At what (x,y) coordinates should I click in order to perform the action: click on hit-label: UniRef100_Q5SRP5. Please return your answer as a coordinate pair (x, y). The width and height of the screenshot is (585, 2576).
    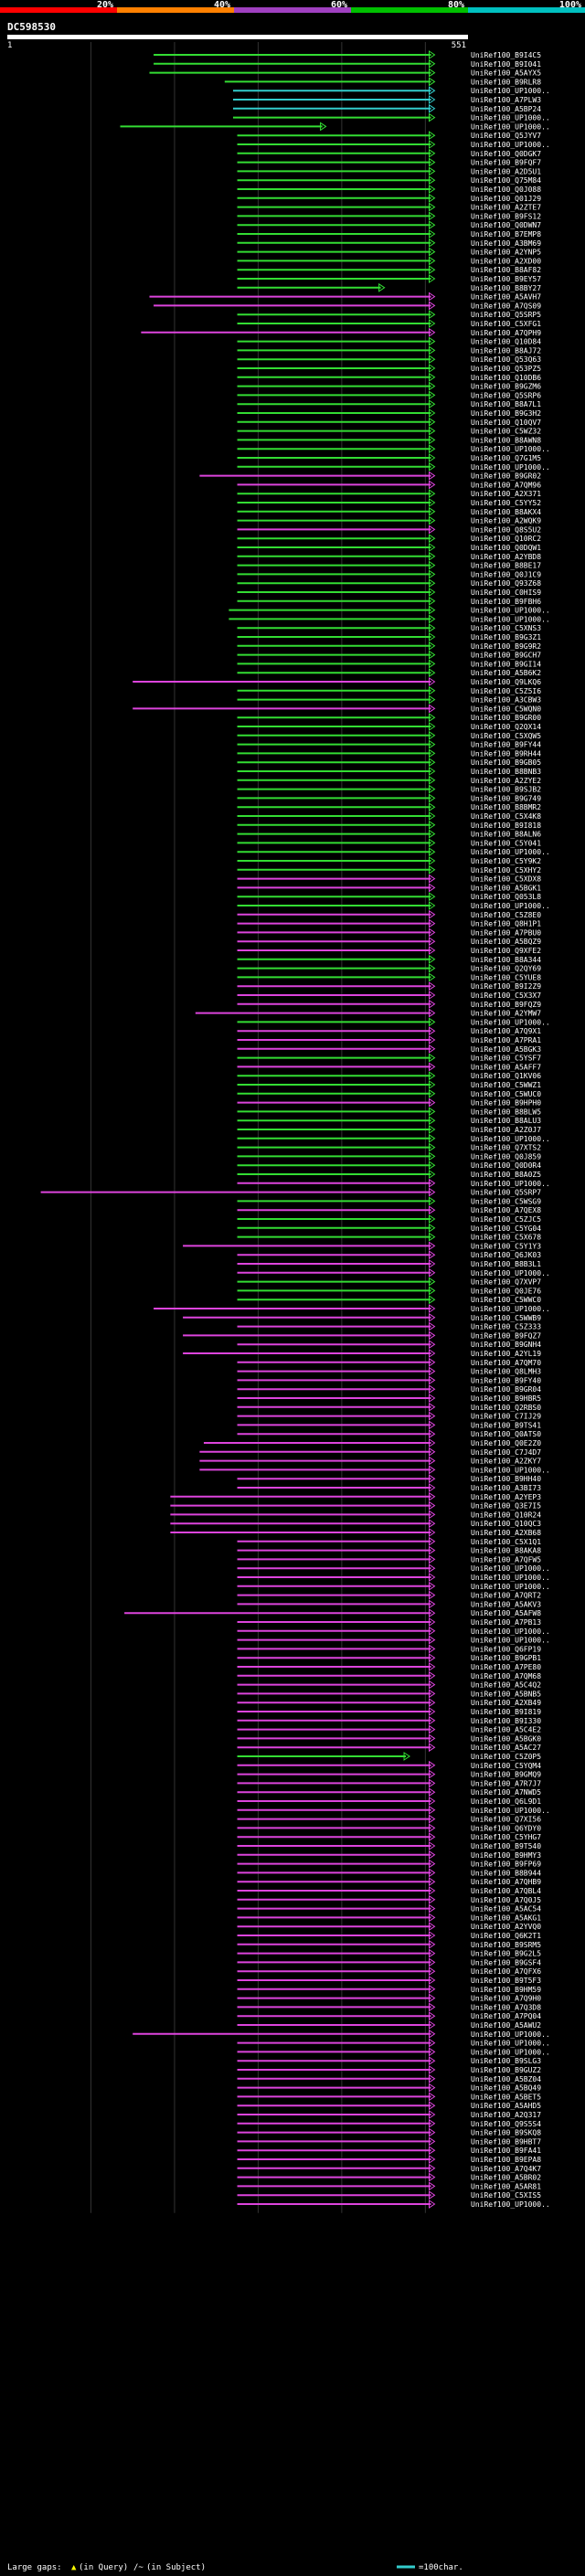
    Looking at the image, I should click on (506, 315).